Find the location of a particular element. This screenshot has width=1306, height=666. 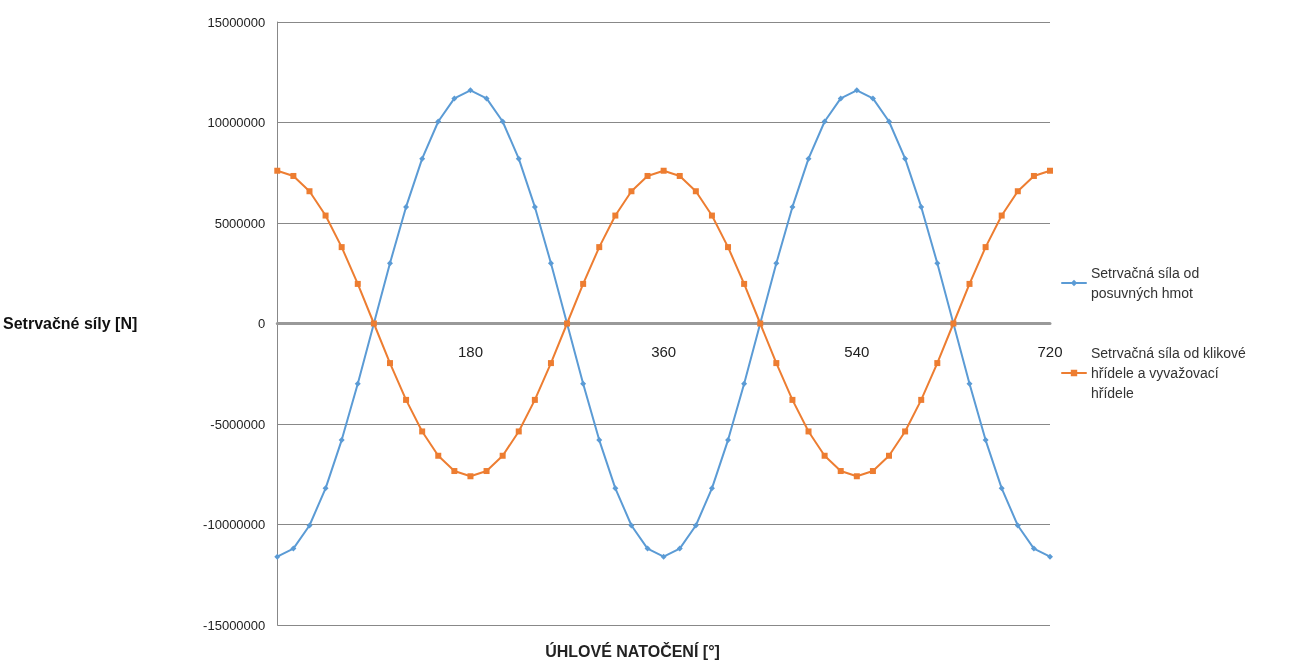

x-tick-label: 540 is located at coordinates (857, 351).